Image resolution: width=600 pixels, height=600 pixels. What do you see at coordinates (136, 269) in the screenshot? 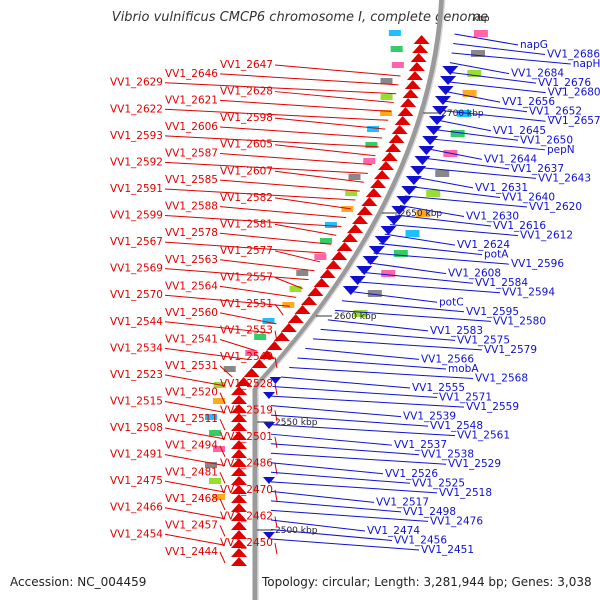
I see `gene-label-forward: VV1_2569` at bounding box center [136, 269].